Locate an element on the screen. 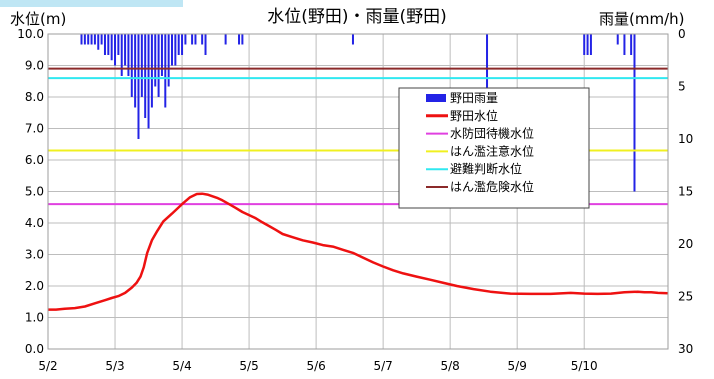 The height and width of the screenshot is (379, 714). legend-label: はん濫注意水位 is located at coordinates (492, 150).